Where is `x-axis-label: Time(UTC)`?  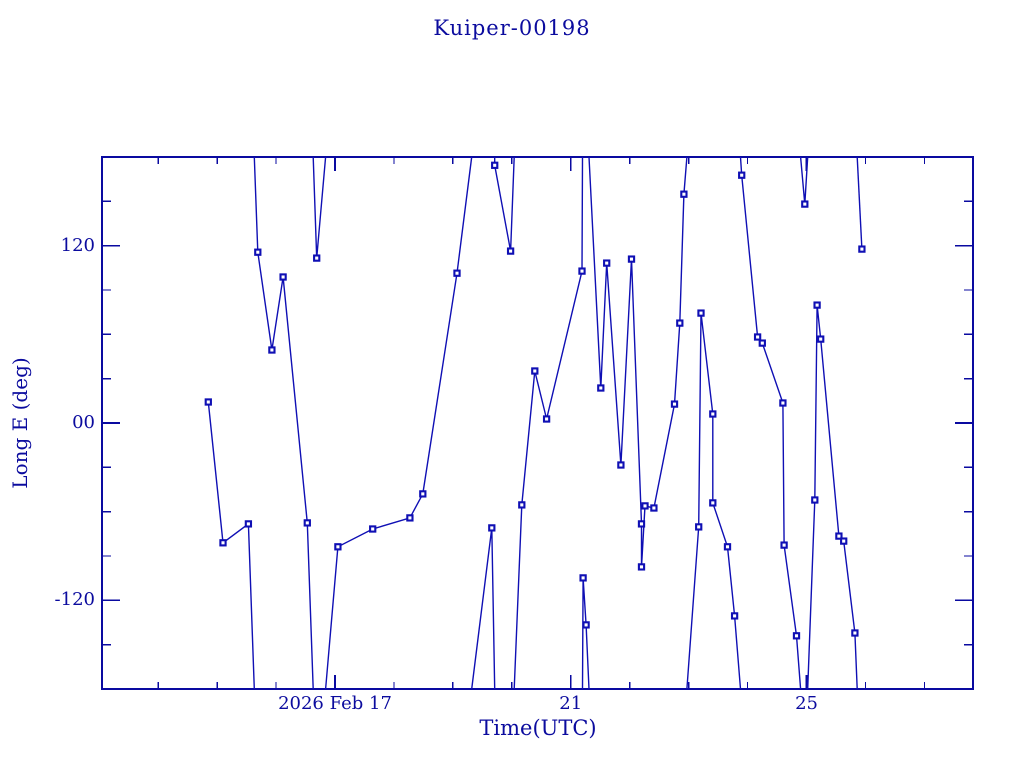 x-axis-label: Time(UTC) is located at coordinates (538, 728).